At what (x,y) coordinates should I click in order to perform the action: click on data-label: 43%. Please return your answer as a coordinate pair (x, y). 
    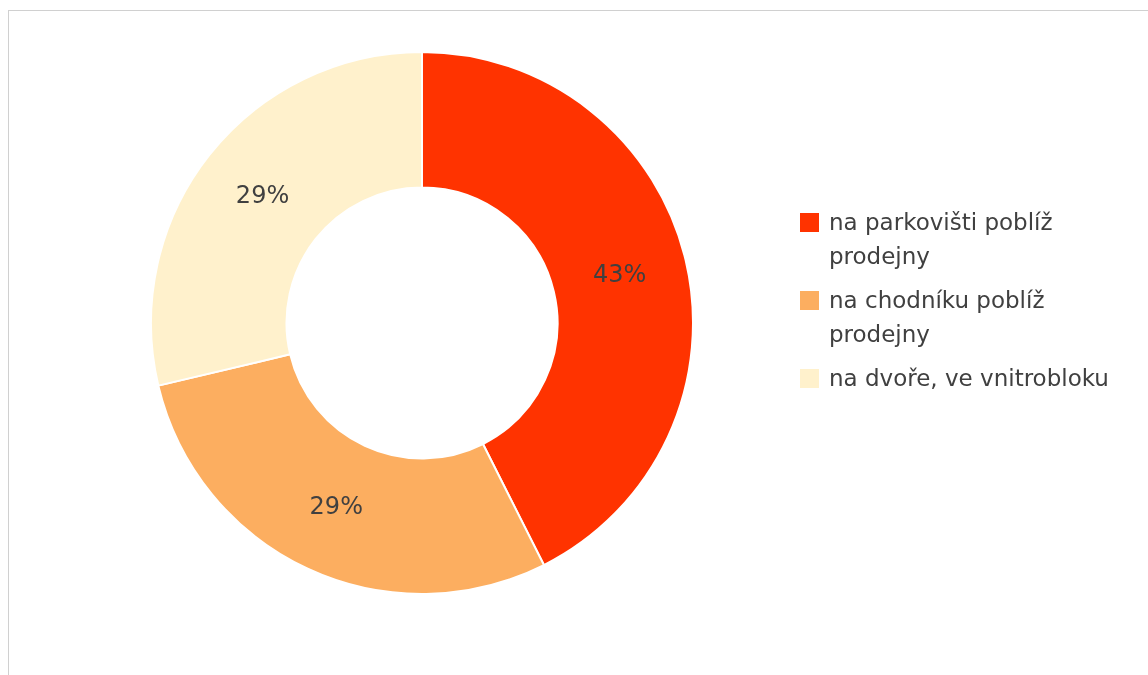
    Looking at the image, I should click on (620, 274).